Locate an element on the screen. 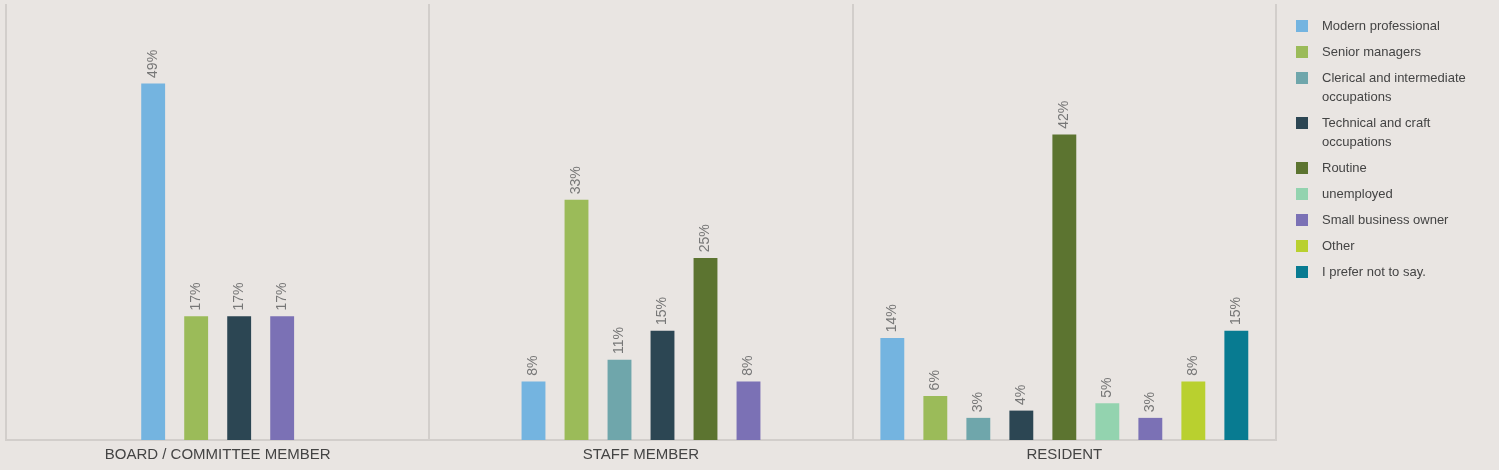 The image size is (1499, 470). legend-label: Clerical and intermediate occupations is located at coordinates (1394, 87).